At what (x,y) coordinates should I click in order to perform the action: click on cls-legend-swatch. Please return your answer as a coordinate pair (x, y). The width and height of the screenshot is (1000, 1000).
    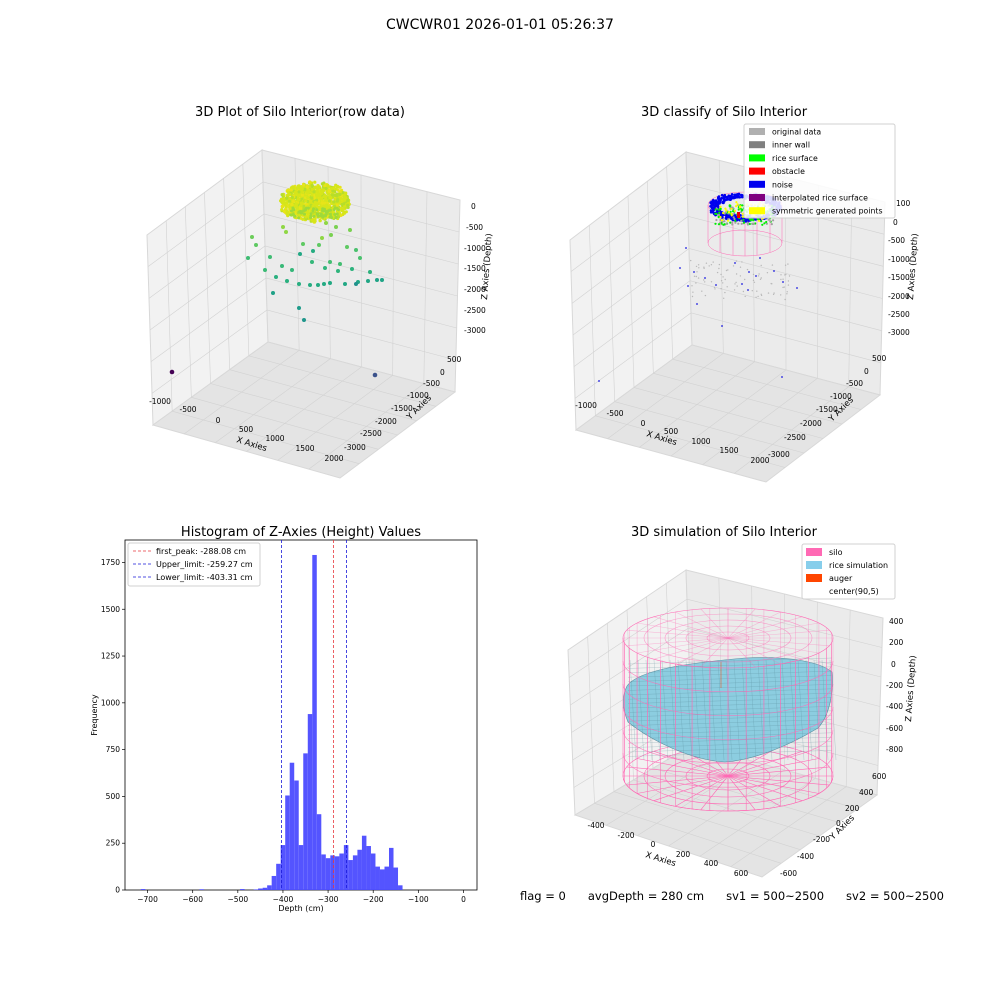
    Looking at the image, I should click on (757, 184).